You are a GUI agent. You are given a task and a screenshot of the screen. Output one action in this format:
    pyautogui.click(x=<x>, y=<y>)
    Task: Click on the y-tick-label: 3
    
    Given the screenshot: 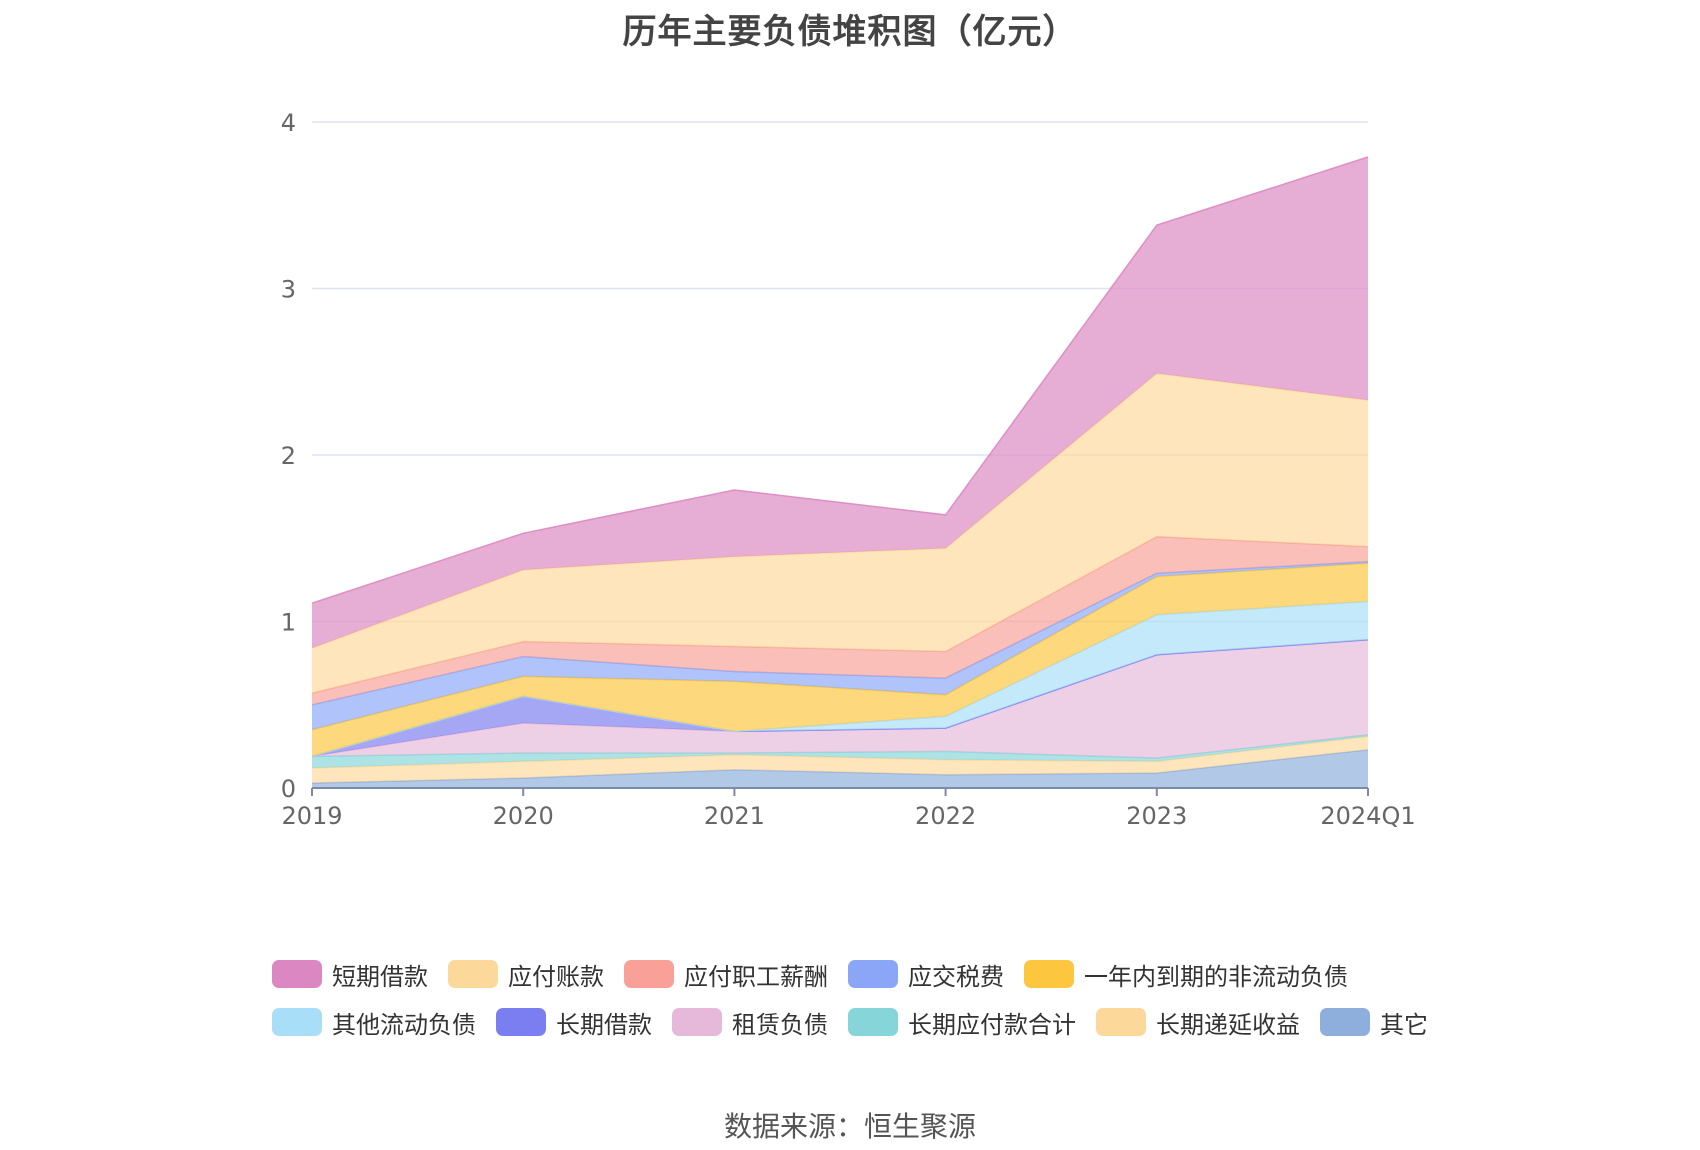 What is the action you would take?
    pyautogui.click(x=288, y=290)
    